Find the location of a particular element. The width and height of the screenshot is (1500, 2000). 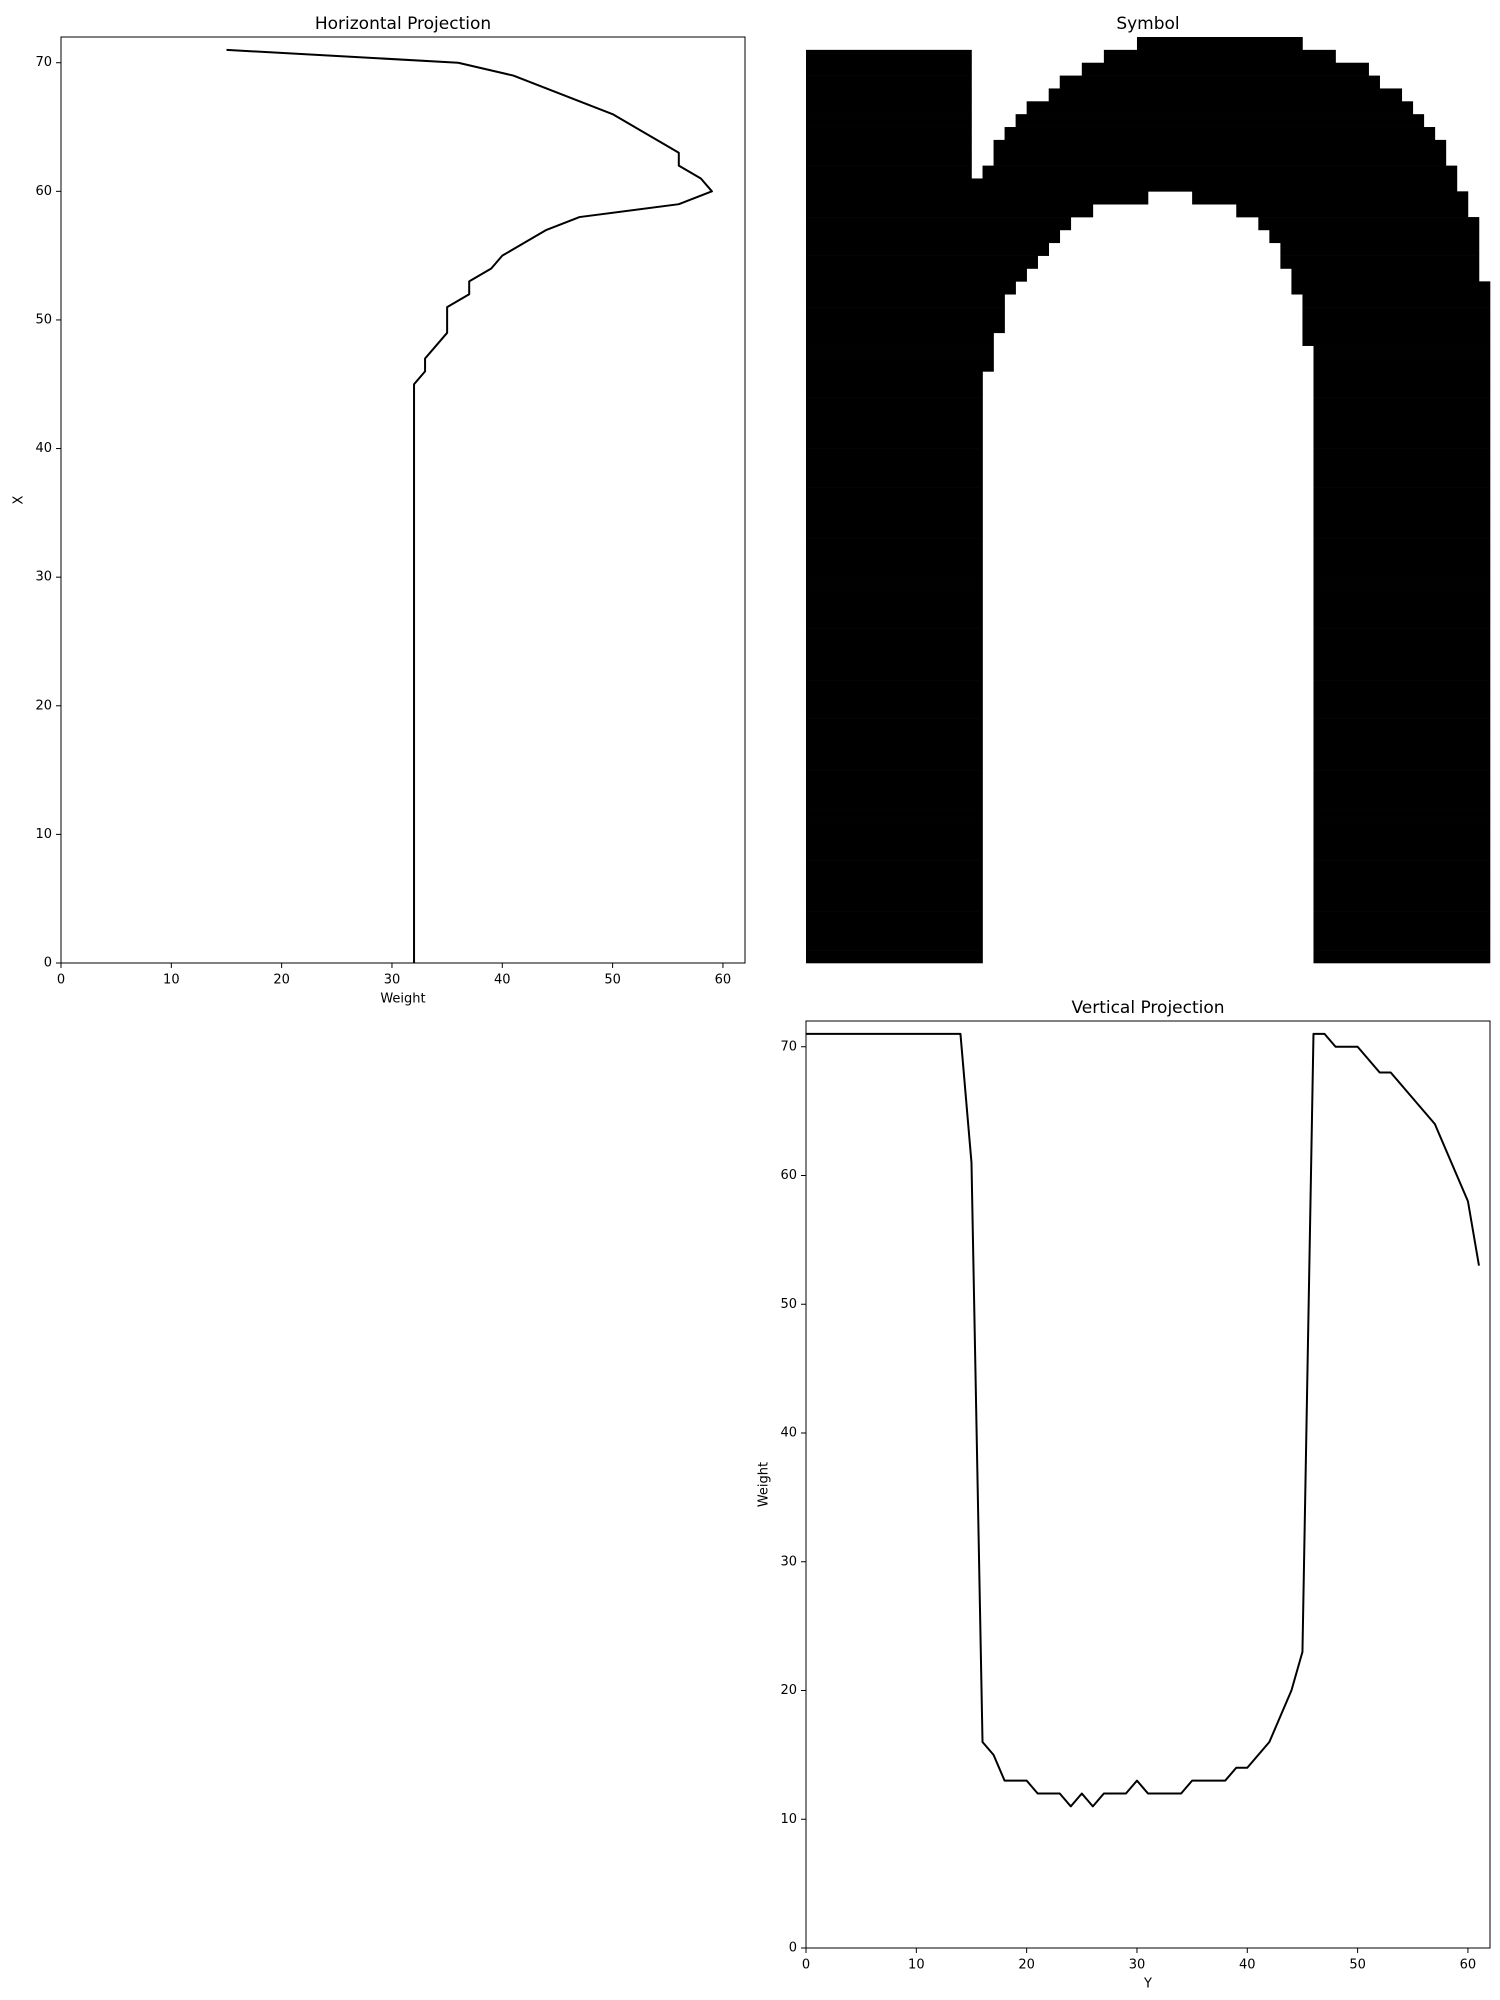

panel-title: Vertical Projection is located at coordinates (1147, 1008).